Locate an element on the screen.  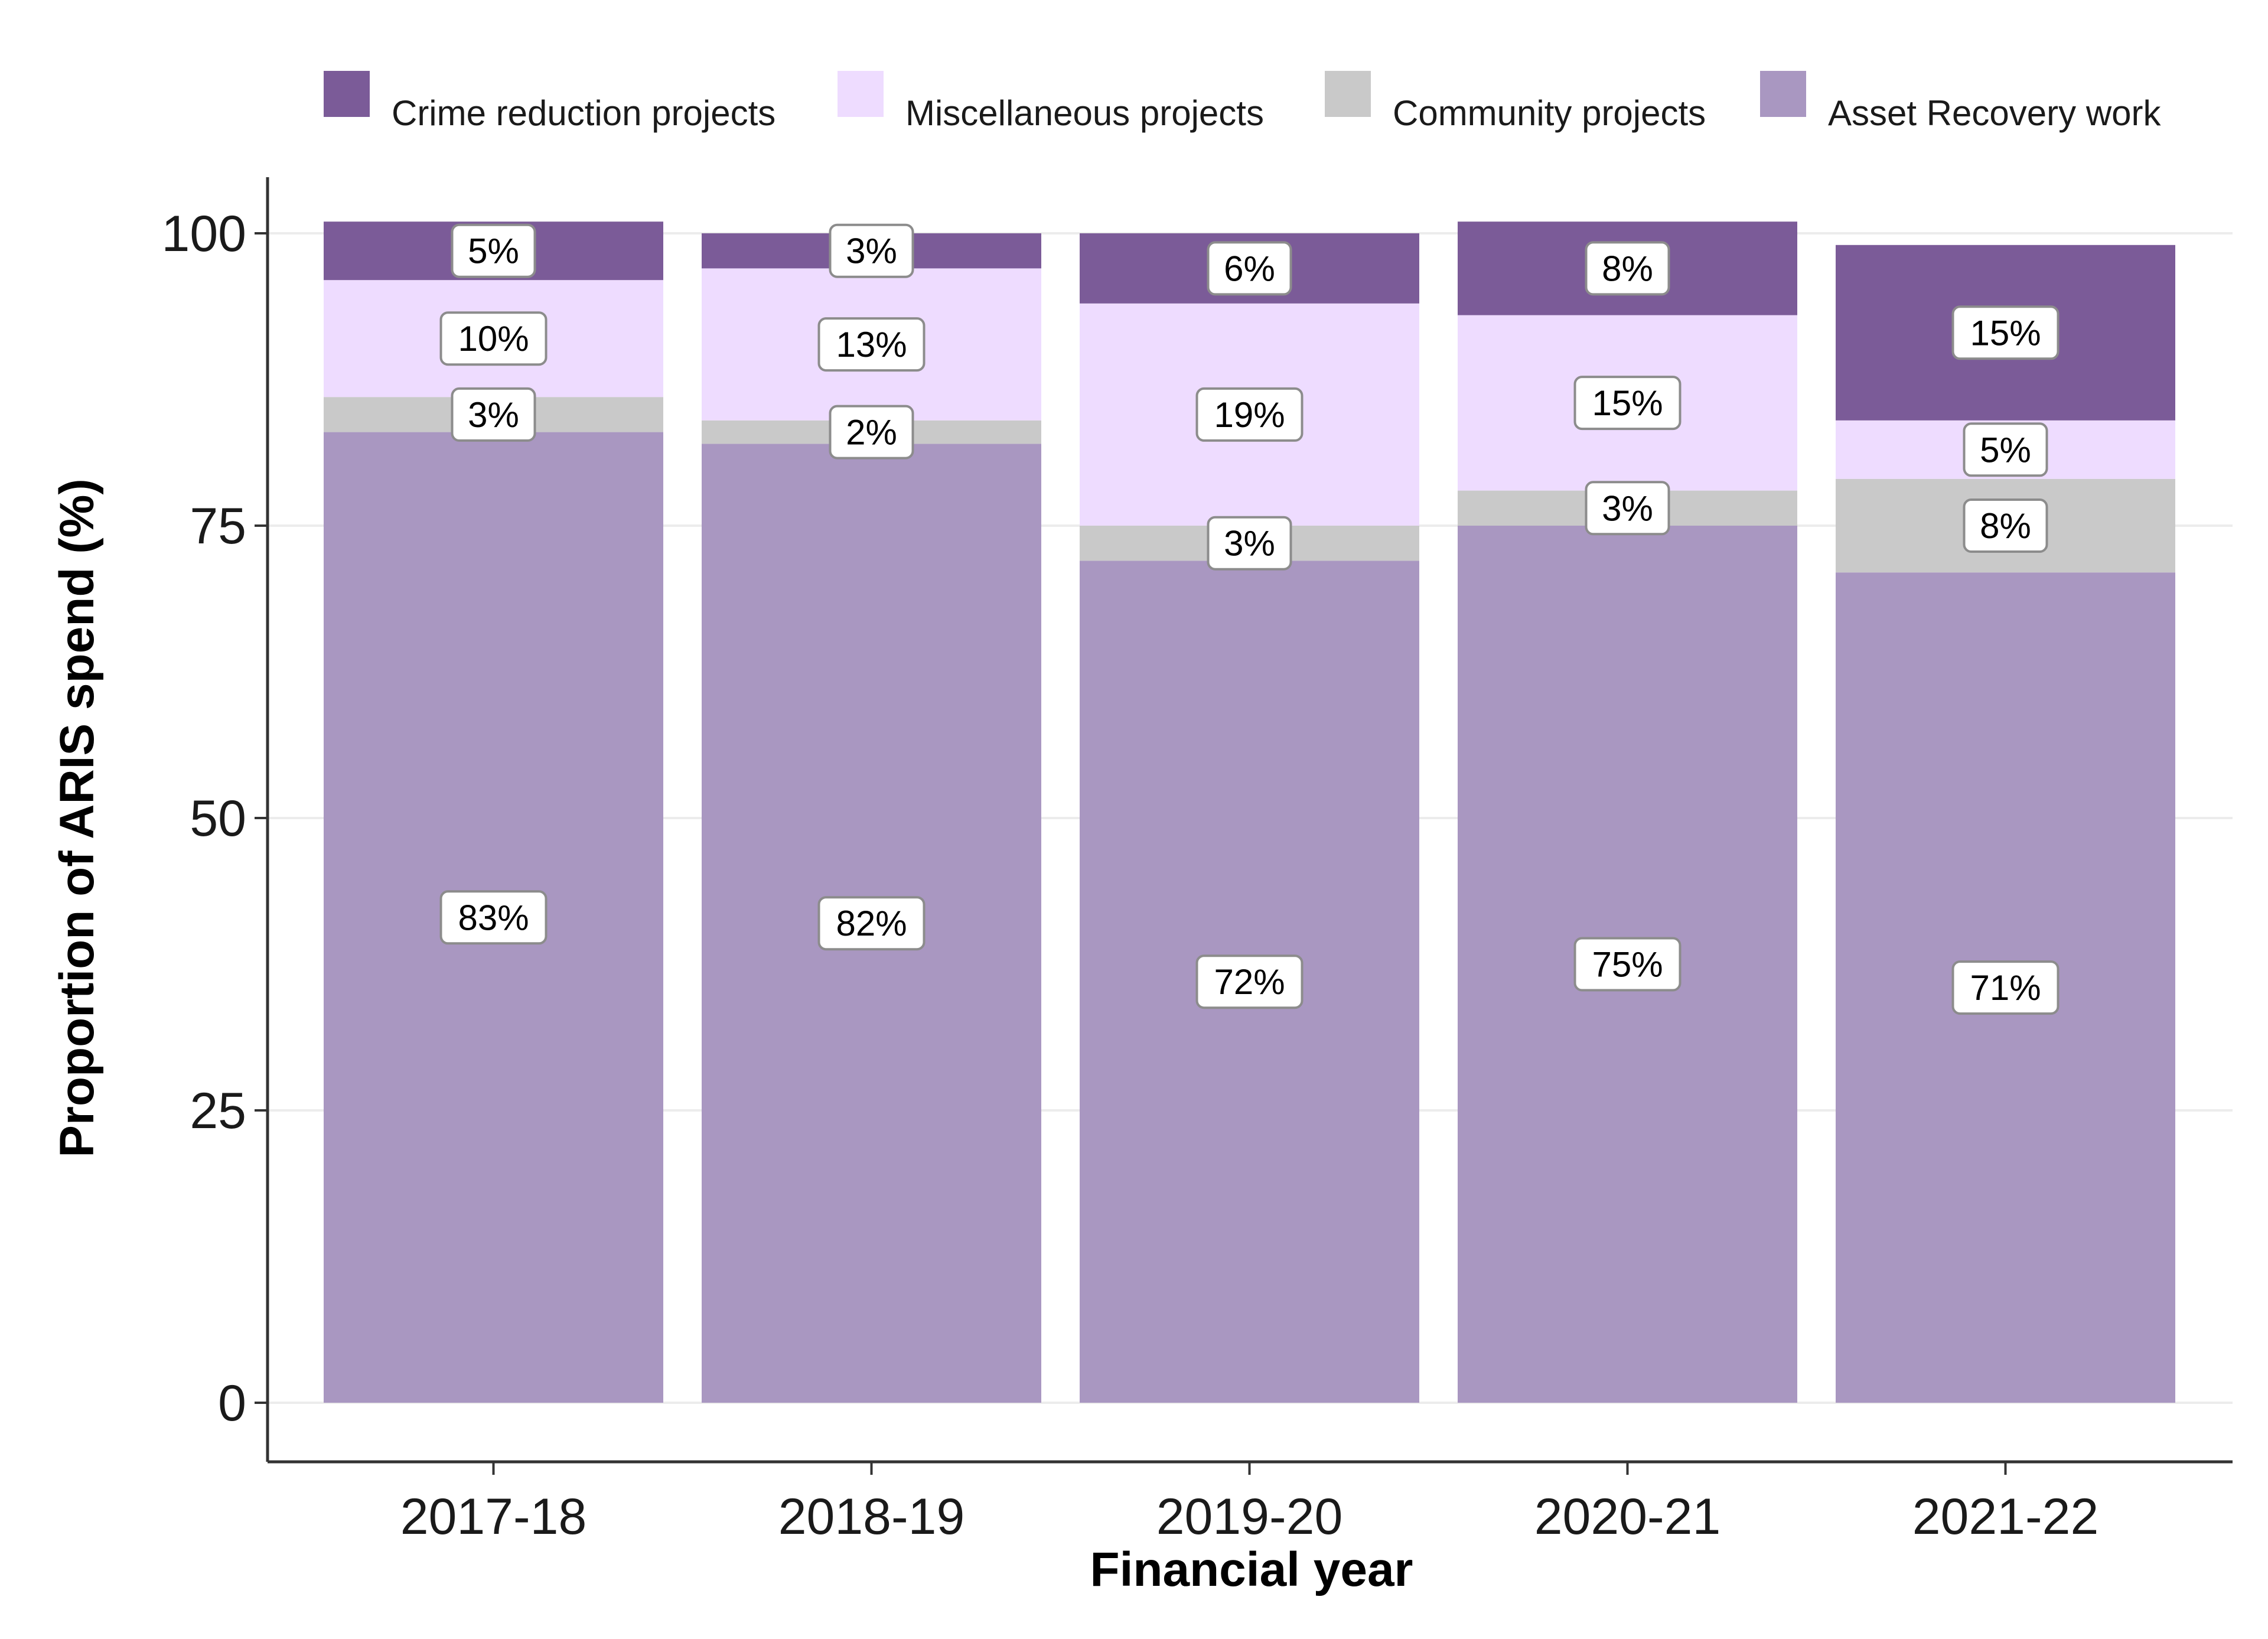
data-label-text: 83% is located at coordinates (493, 917).